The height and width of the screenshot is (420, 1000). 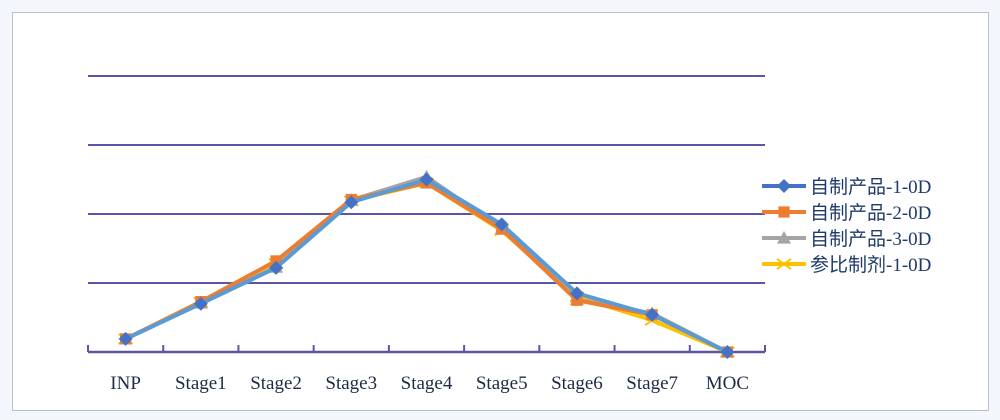 I want to click on x-tick-label: Stage1, so click(x=201, y=383).